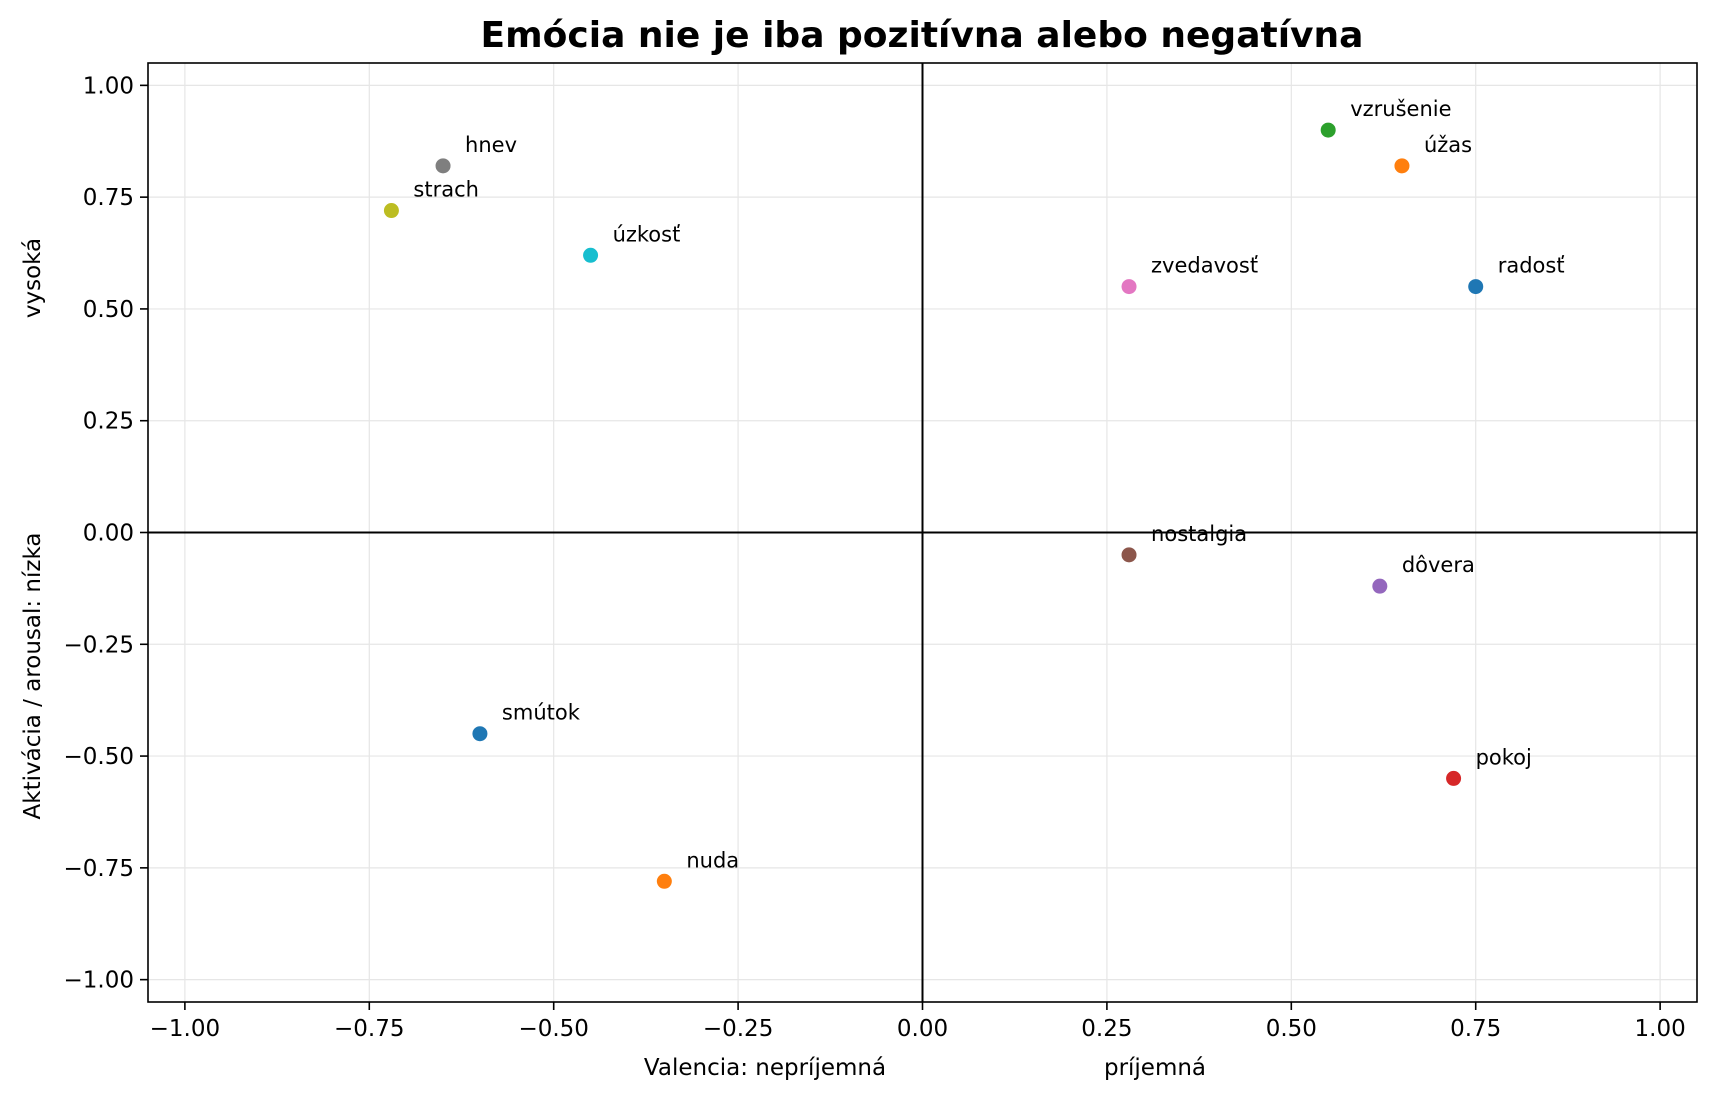  What do you see at coordinates (108, 198) in the screenshot?
I see `y-tick-label: 0.75` at bounding box center [108, 198].